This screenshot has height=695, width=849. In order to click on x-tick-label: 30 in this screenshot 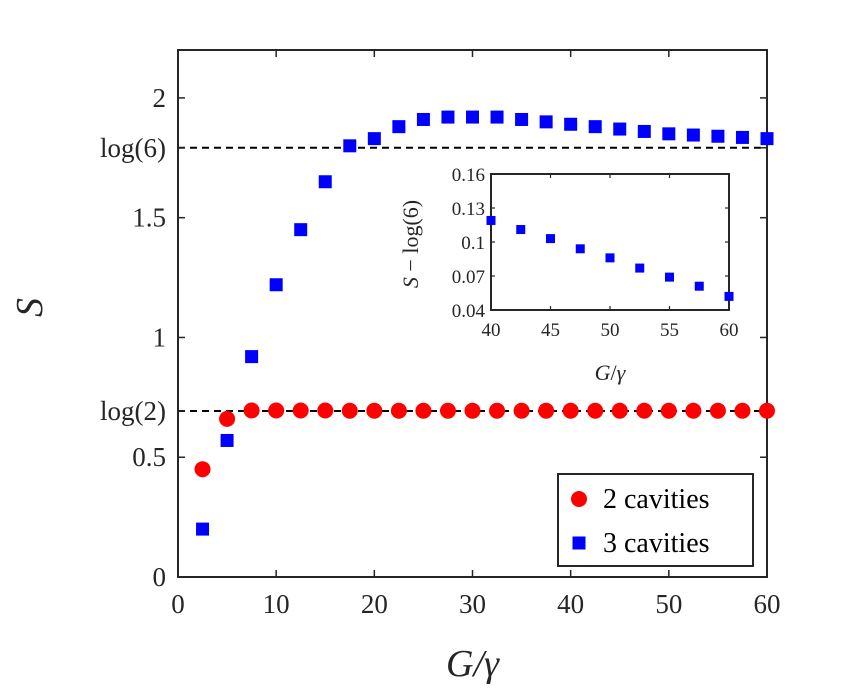, I will do `click(472, 604)`.